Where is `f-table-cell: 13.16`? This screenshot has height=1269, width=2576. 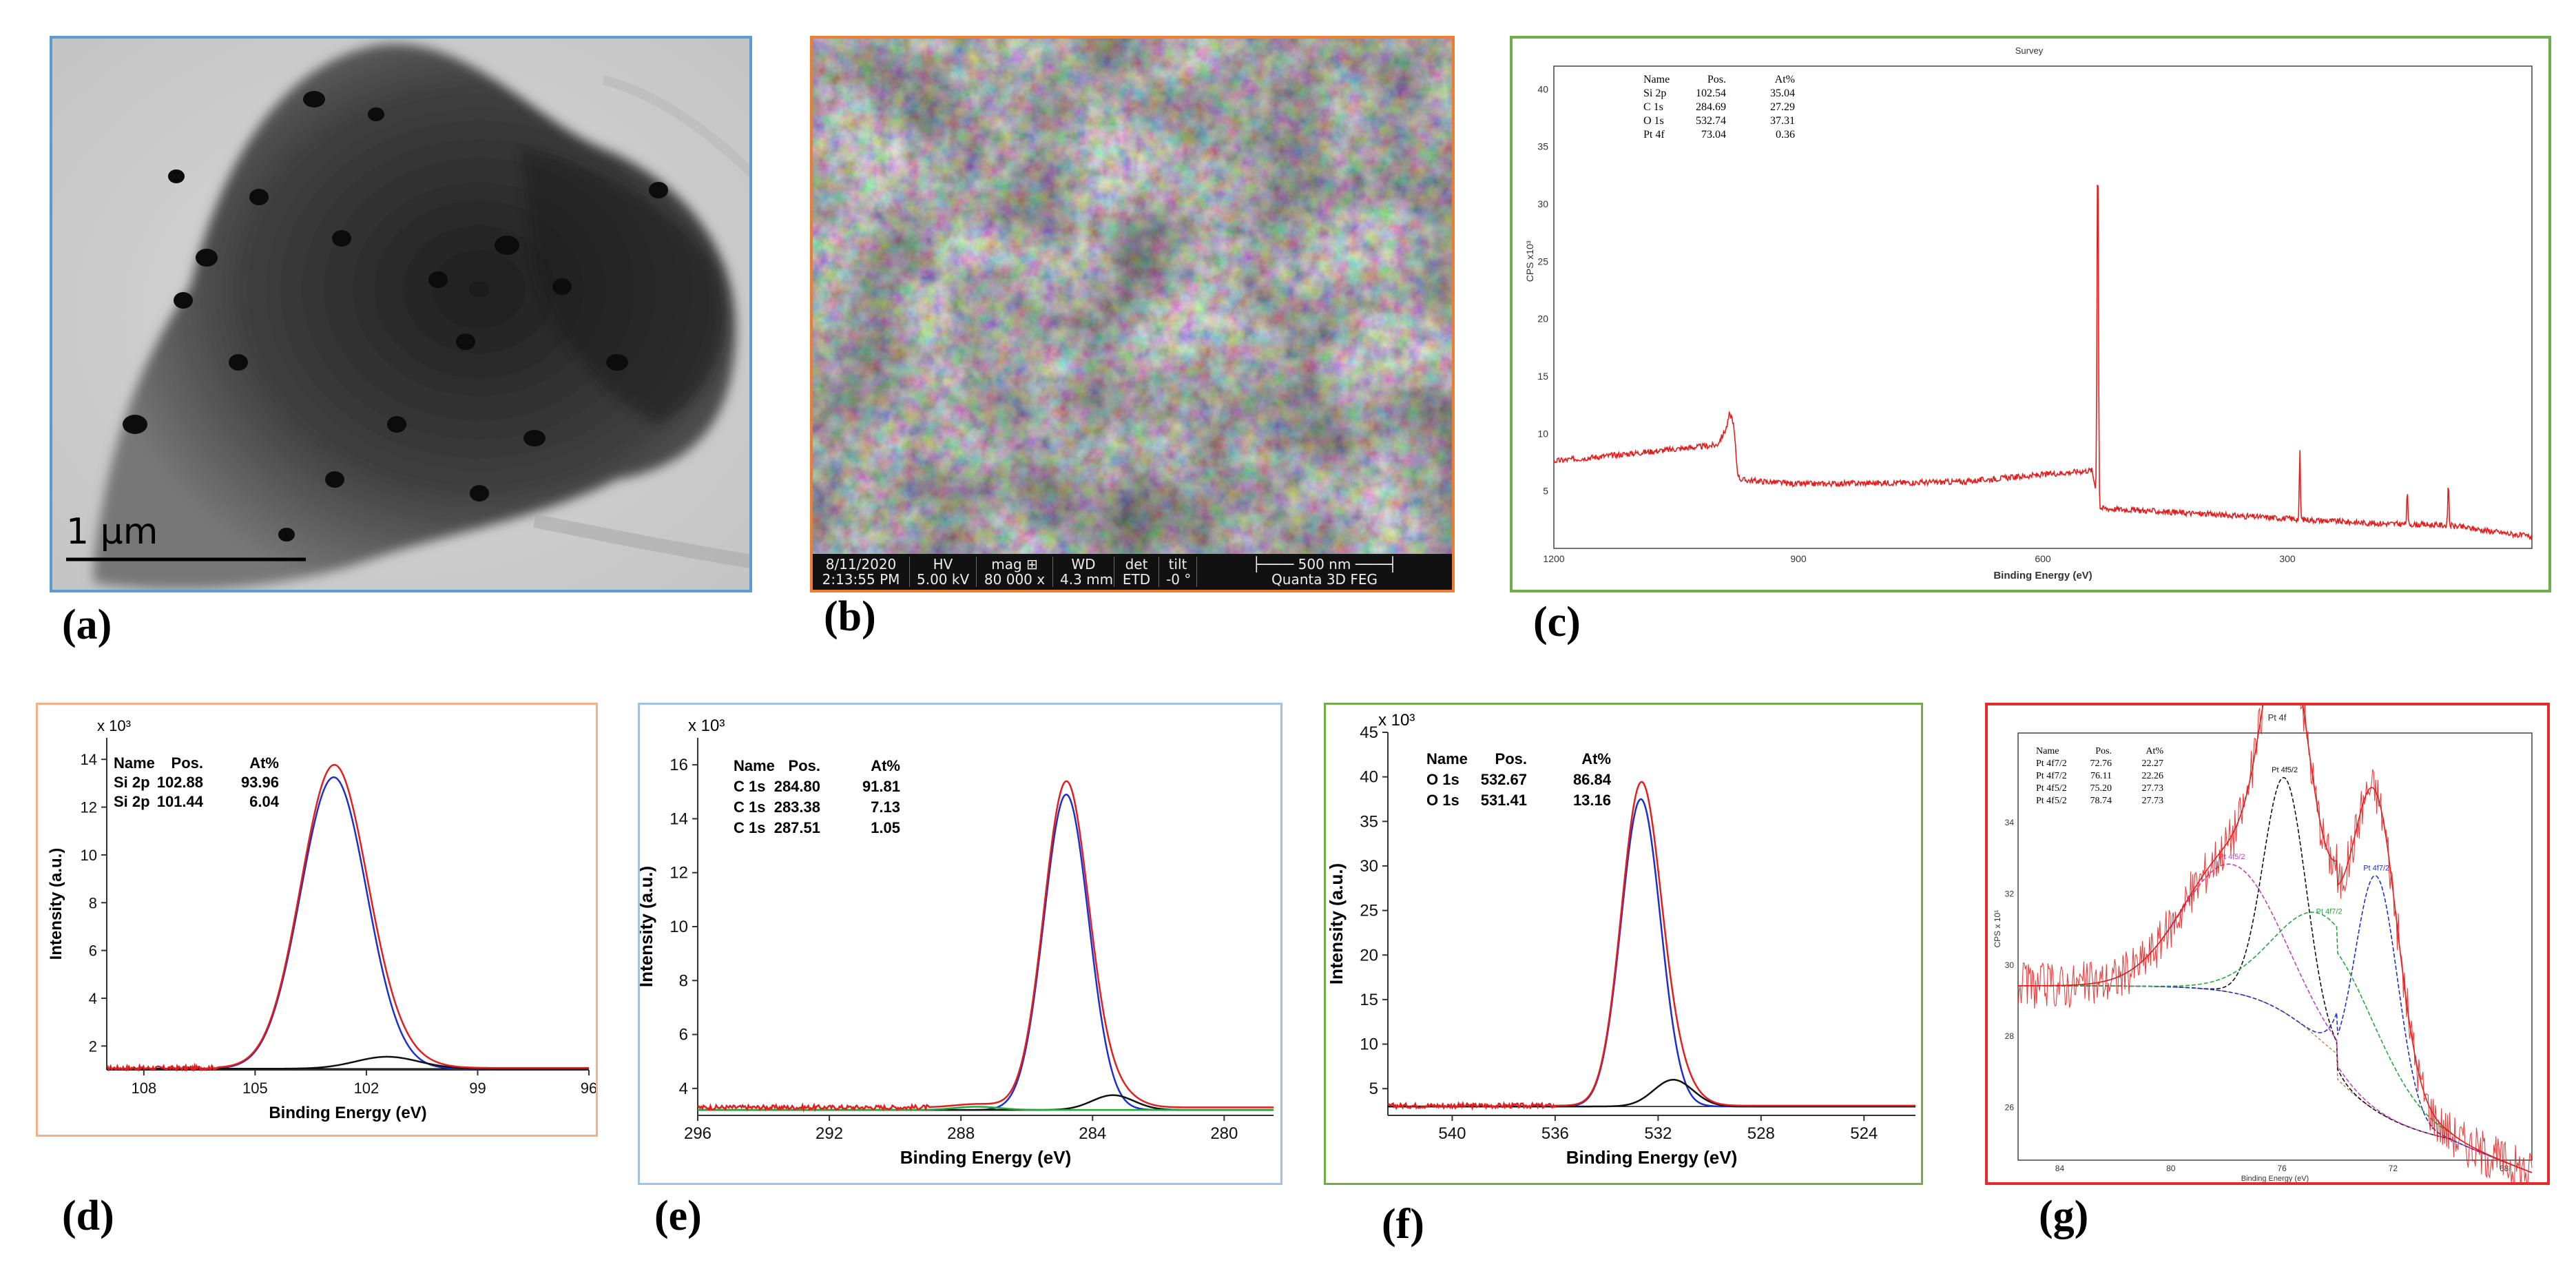
f-table-cell: 13.16 is located at coordinates (1592, 800).